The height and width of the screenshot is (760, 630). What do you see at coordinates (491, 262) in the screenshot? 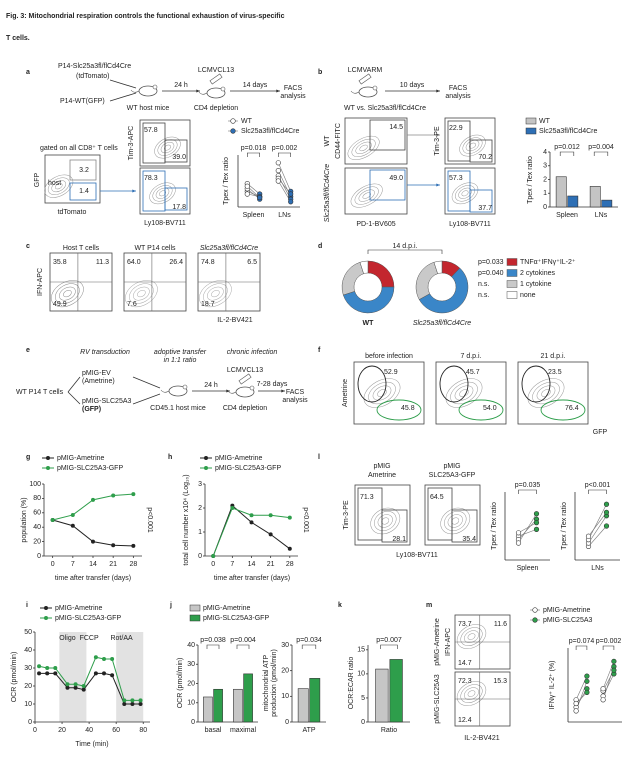
I see `label: p=0.033` at bounding box center [491, 262].